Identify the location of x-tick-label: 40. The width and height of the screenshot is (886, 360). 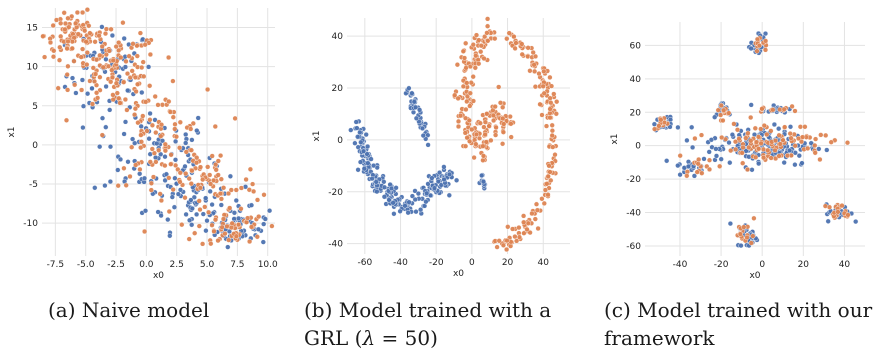
(845, 265).